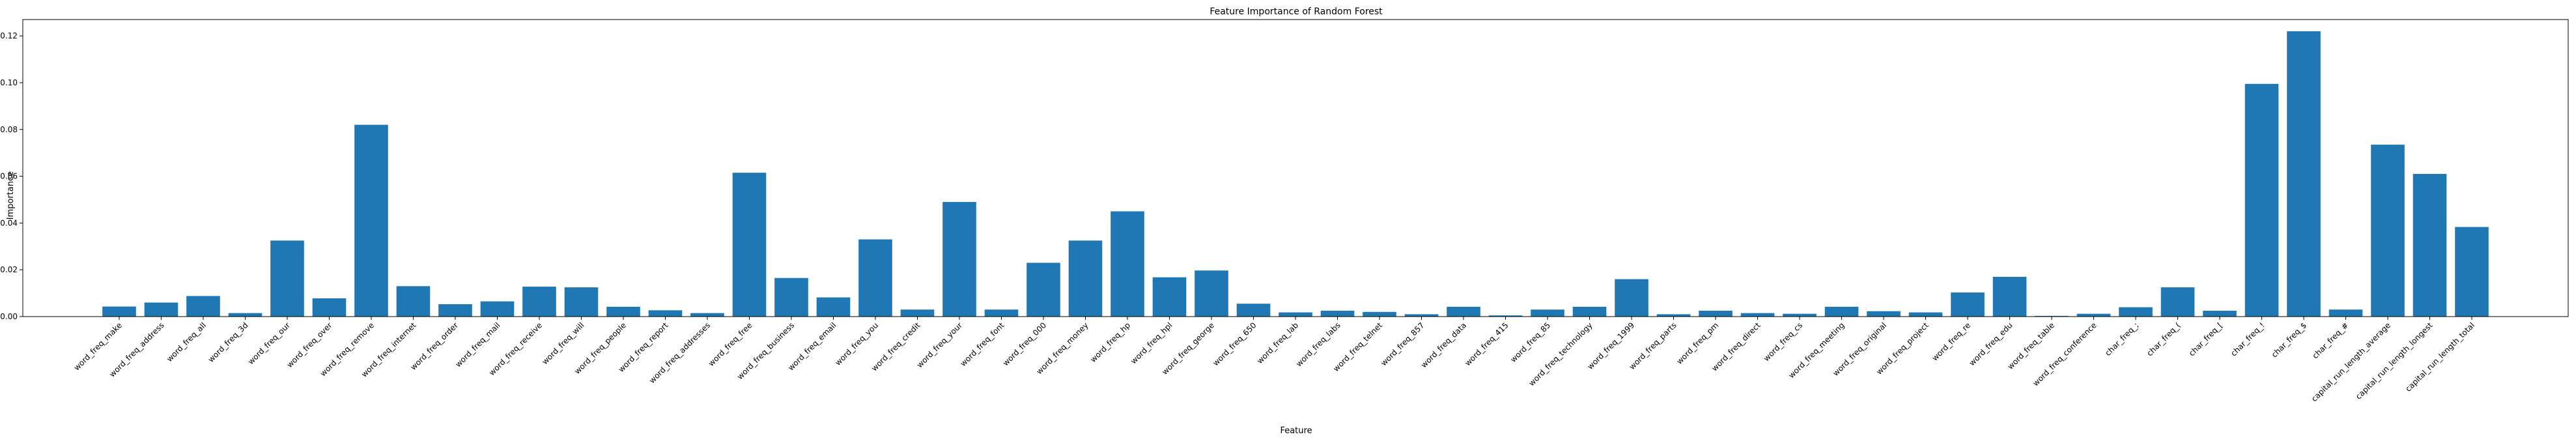 This screenshot has width=2576, height=441. What do you see at coordinates (1296, 12) in the screenshot?
I see `chart-title: Feature Importance of Random Forest` at bounding box center [1296, 12].